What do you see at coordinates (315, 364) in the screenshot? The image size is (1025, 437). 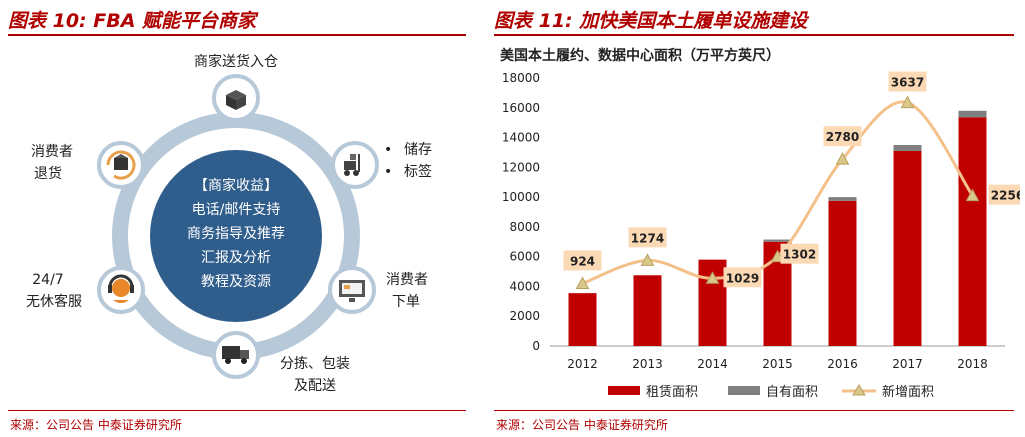 I see `label-pack-1: 分拣、包装` at bounding box center [315, 364].